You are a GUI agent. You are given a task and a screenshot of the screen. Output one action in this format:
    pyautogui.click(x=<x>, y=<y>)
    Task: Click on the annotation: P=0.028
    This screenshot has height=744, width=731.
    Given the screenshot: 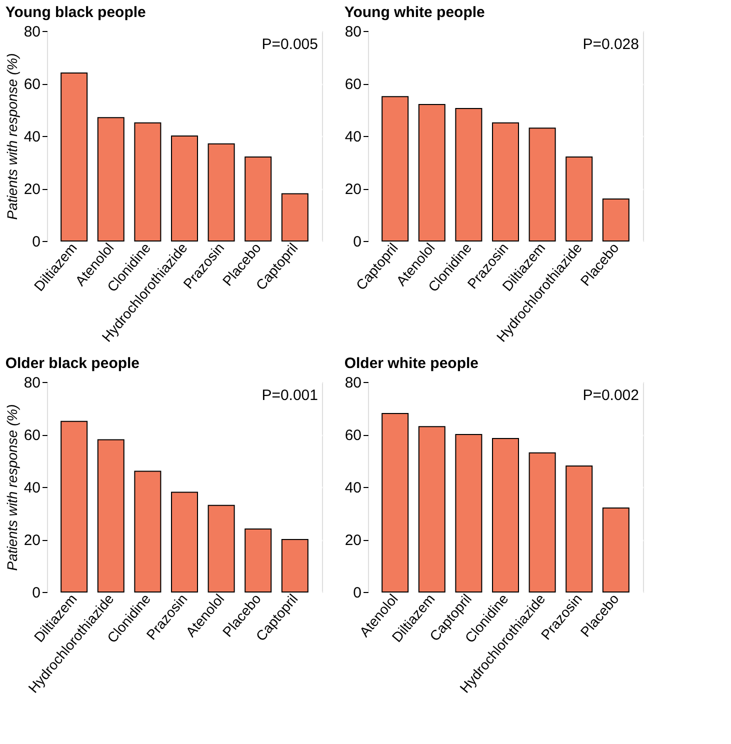 What is the action you would take?
    pyautogui.click(x=610, y=44)
    